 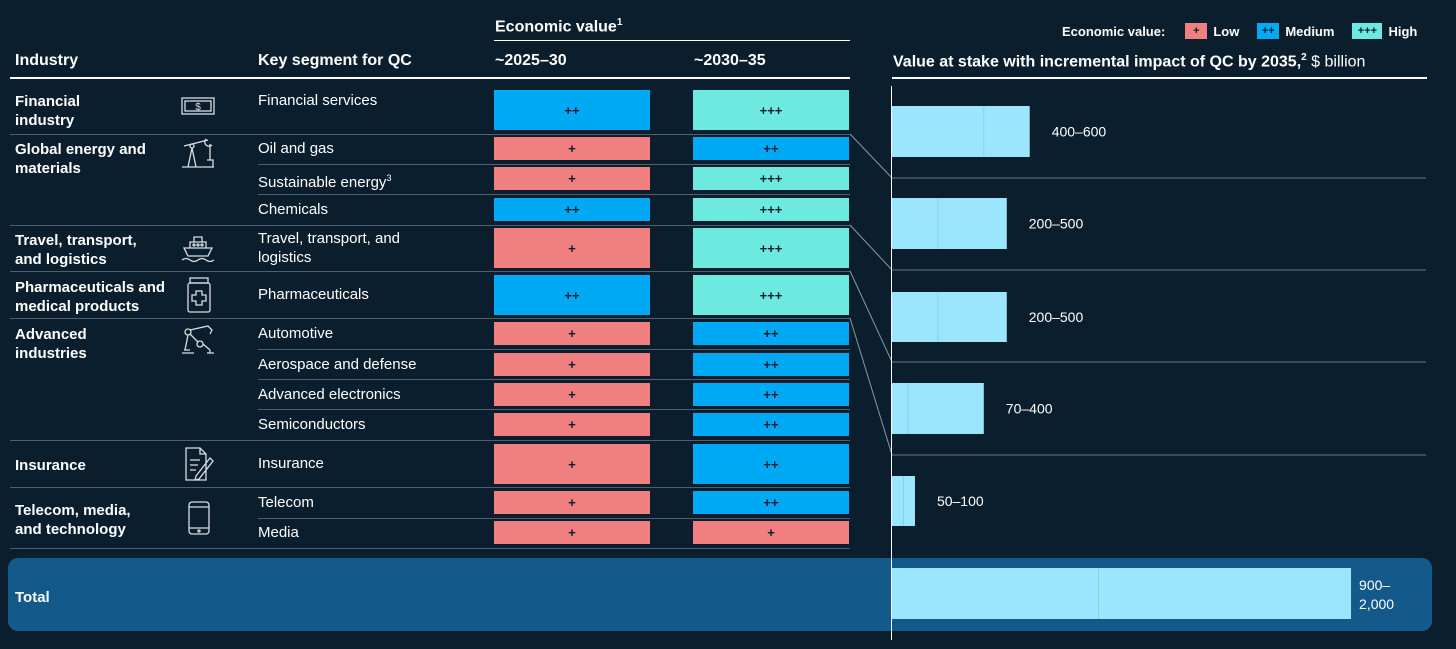 I want to click on bar-value-label: 400–600, so click(x=1079, y=132).